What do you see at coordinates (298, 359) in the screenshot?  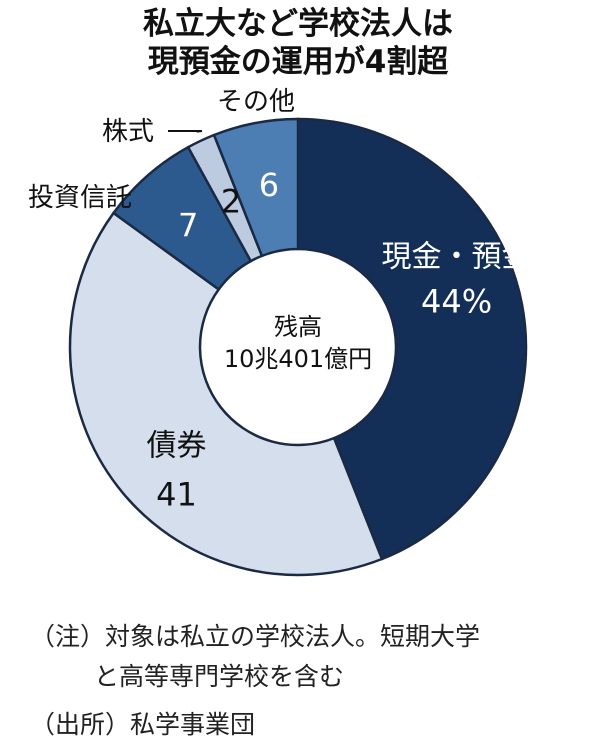 I see `center-label-total: 10兆401億円` at bounding box center [298, 359].